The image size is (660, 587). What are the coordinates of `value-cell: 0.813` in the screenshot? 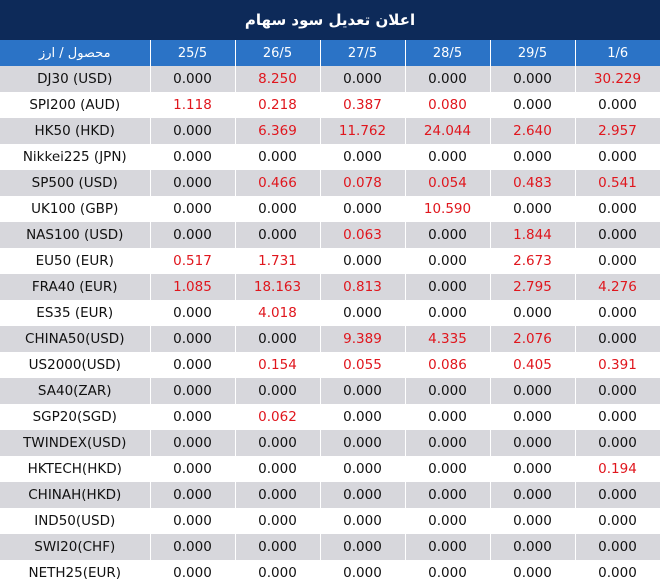 It's located at (363, 287).